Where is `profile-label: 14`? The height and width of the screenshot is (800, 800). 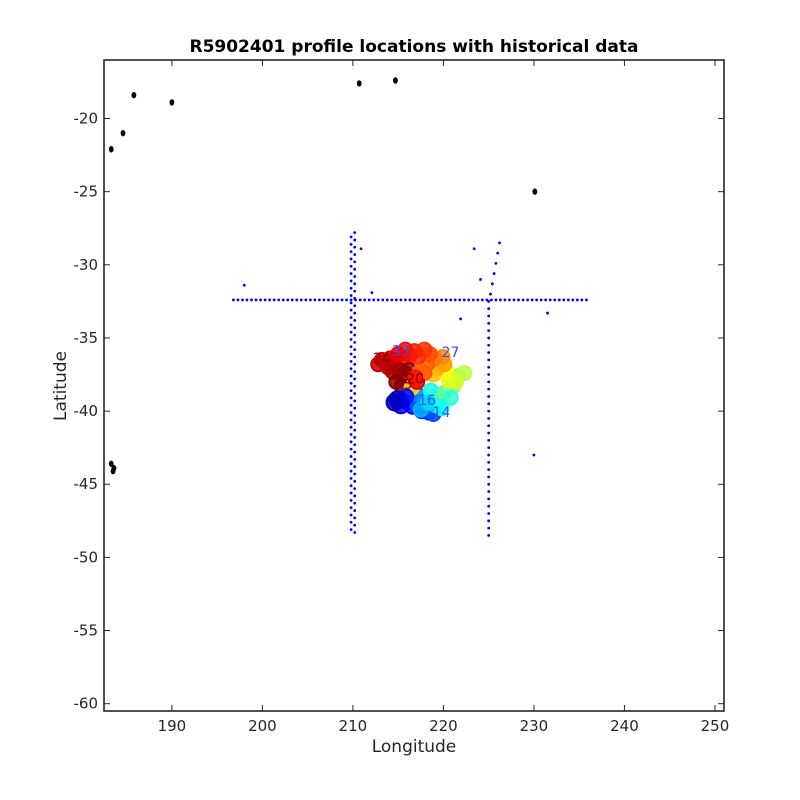
profile-label: 14 is located at coordinates (442, 413).